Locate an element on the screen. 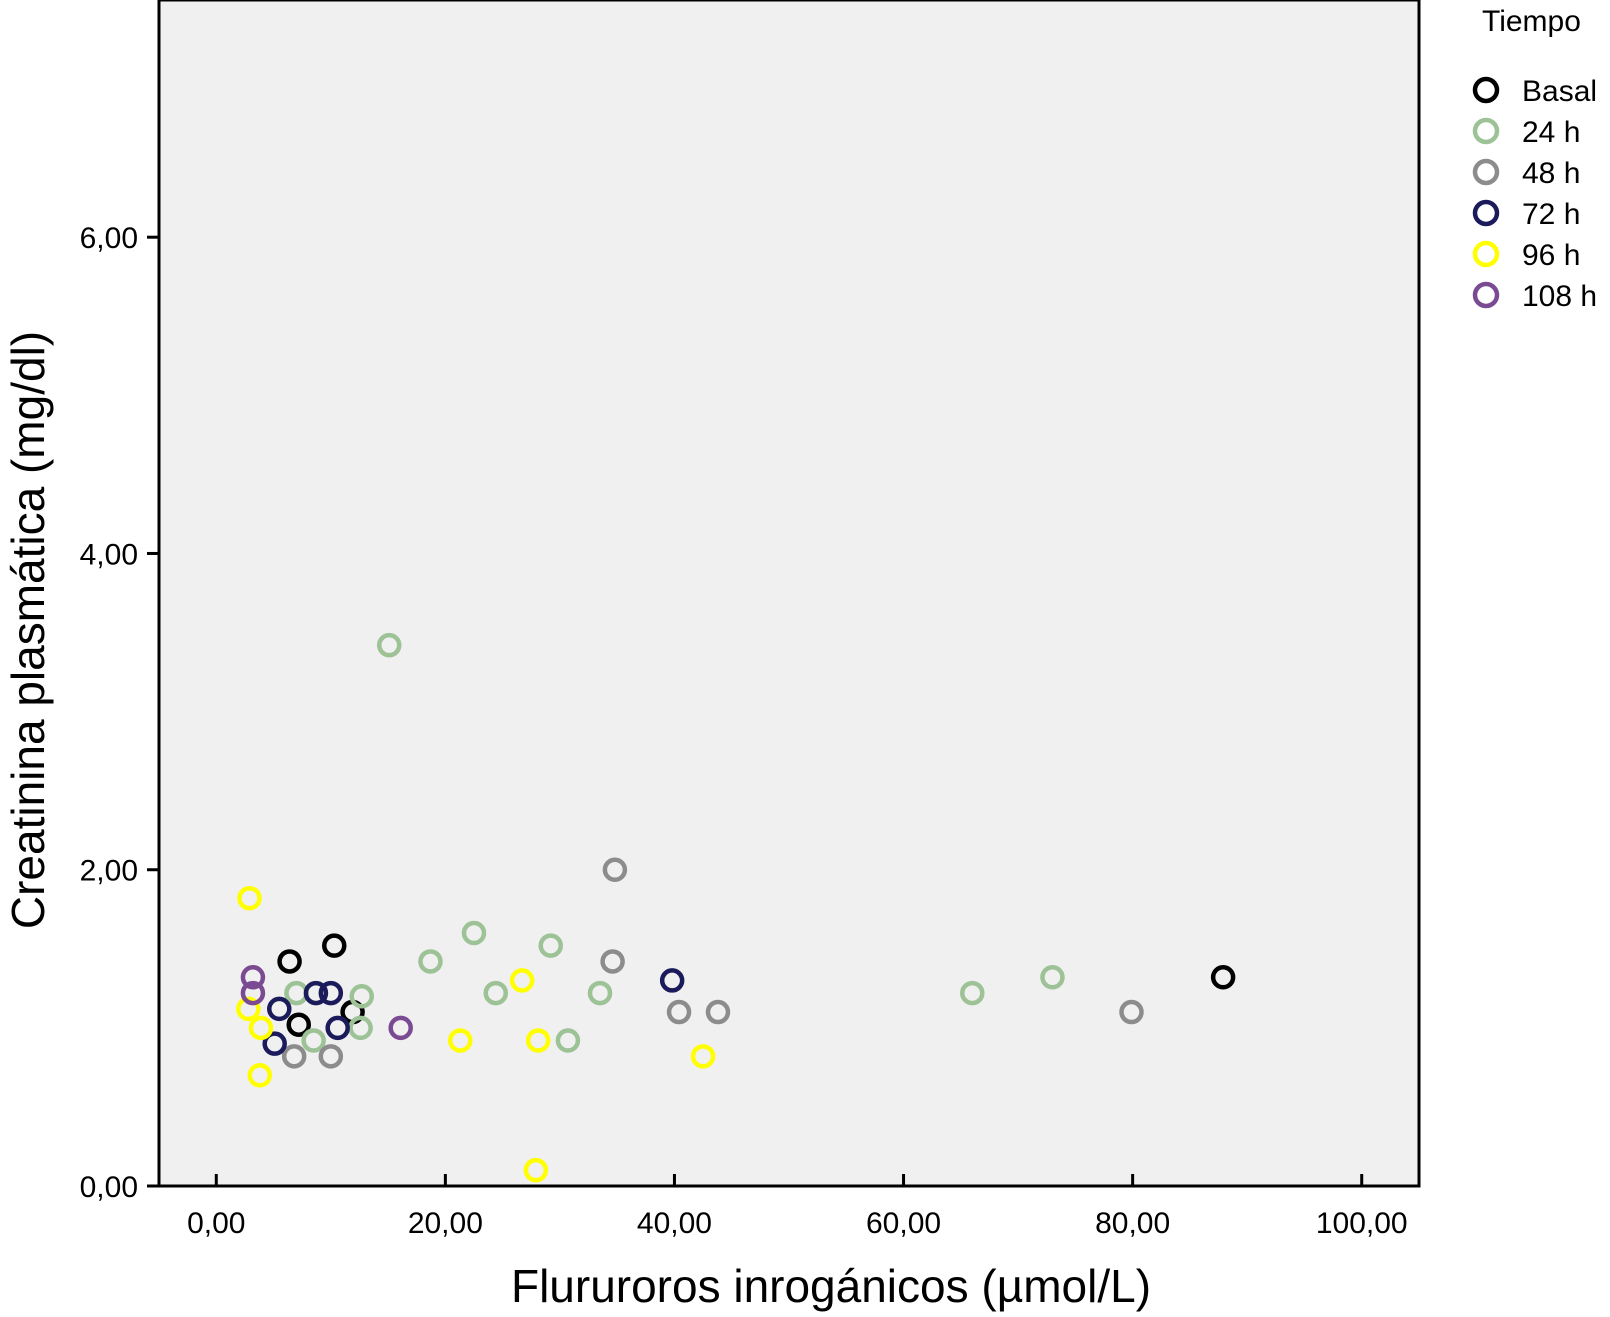 This screenshot has height=1317, width=1610. legend-label: 108 h is located at coordinates (1559, 296).